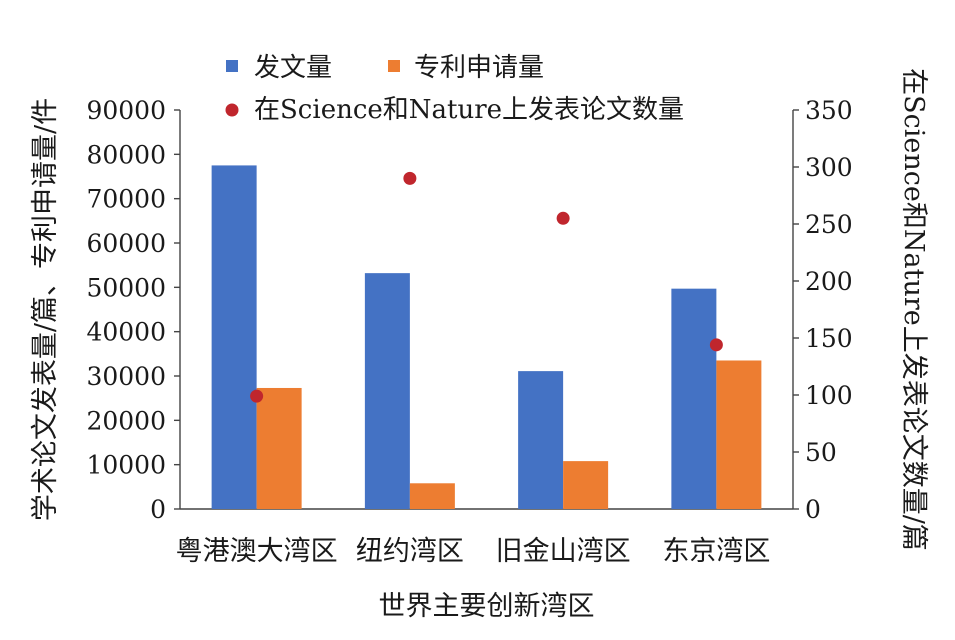 This screenshot has width=955, height=640. What do you see at coordinates (563, 551) in the screenshot?
I see `x-category-label: 旧金山湾区` at bounding box center [563, 551].